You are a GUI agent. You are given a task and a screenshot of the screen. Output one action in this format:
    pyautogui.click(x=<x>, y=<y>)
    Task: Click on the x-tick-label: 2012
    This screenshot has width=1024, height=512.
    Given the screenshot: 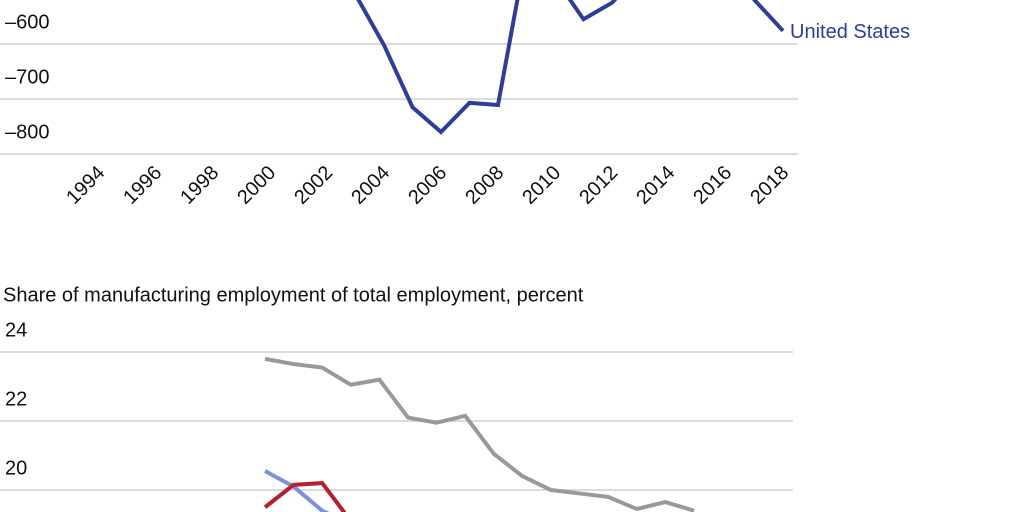 What is the action you would take?
    pyautogui.click(x=598, y=185)
    